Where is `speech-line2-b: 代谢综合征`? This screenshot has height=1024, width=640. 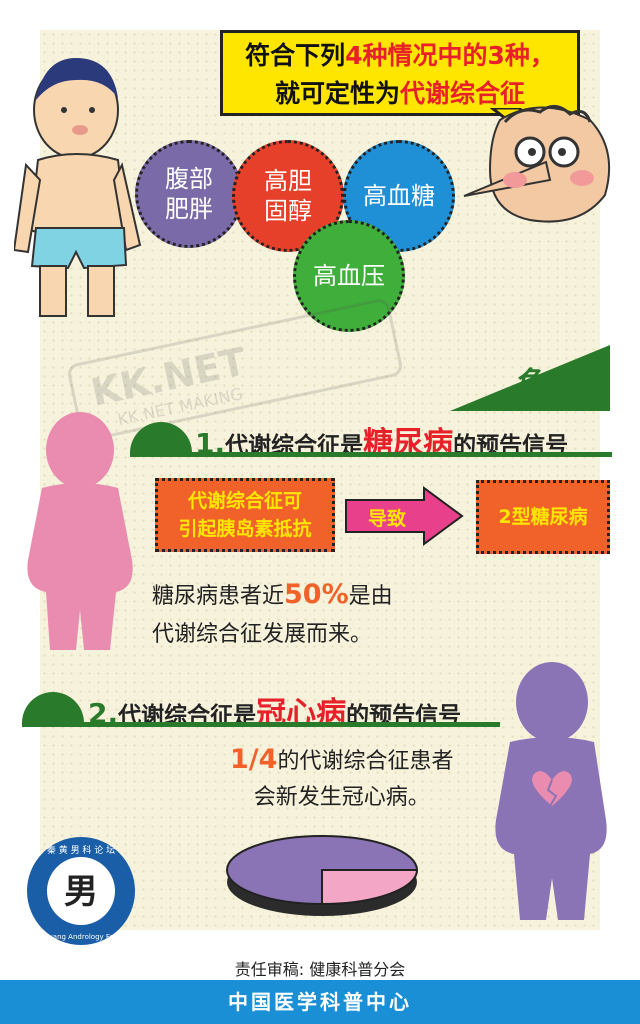 speech-line2-b: 代谢综合征 is located at coordinates (463, 93).